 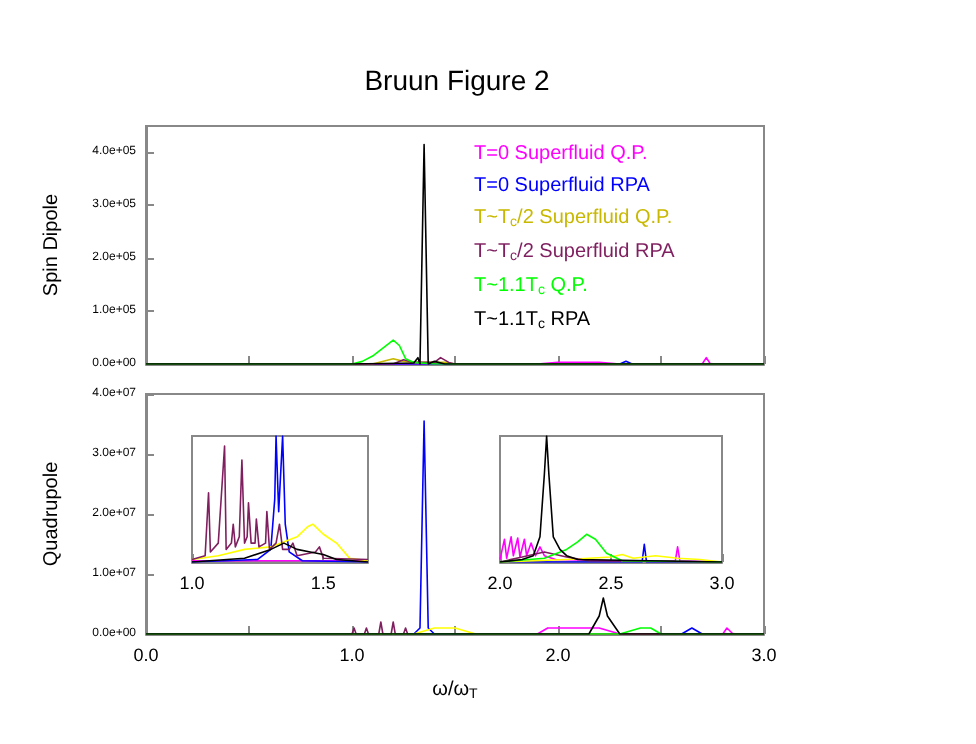 What do you see at coordinates (562, 186) in the screenshot?
I see `text: T=0 Superfluid RPA` at bounding box center [562, 186].